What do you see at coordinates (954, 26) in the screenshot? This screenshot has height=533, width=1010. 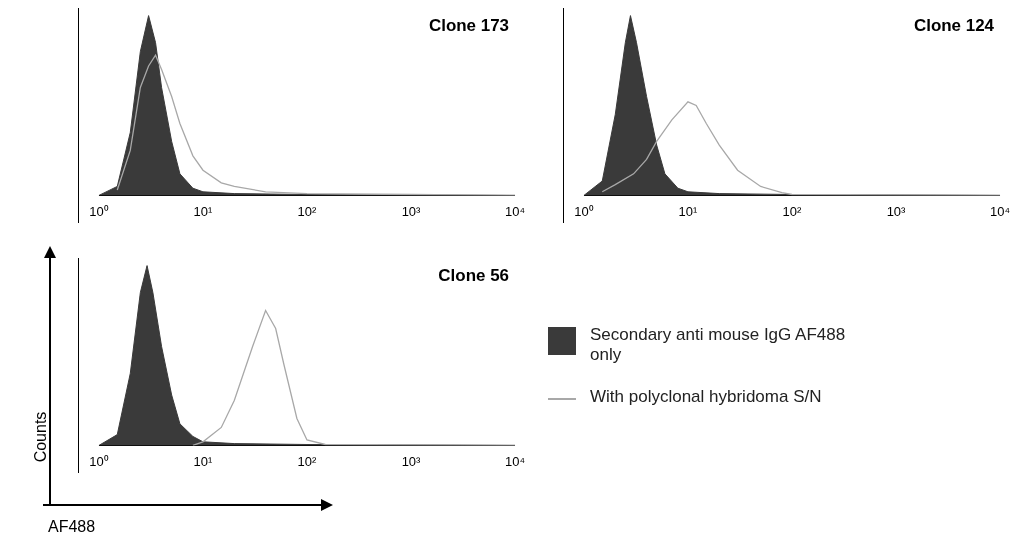 I see `chart-title: Clone 124` at bounding box center [954, 26].